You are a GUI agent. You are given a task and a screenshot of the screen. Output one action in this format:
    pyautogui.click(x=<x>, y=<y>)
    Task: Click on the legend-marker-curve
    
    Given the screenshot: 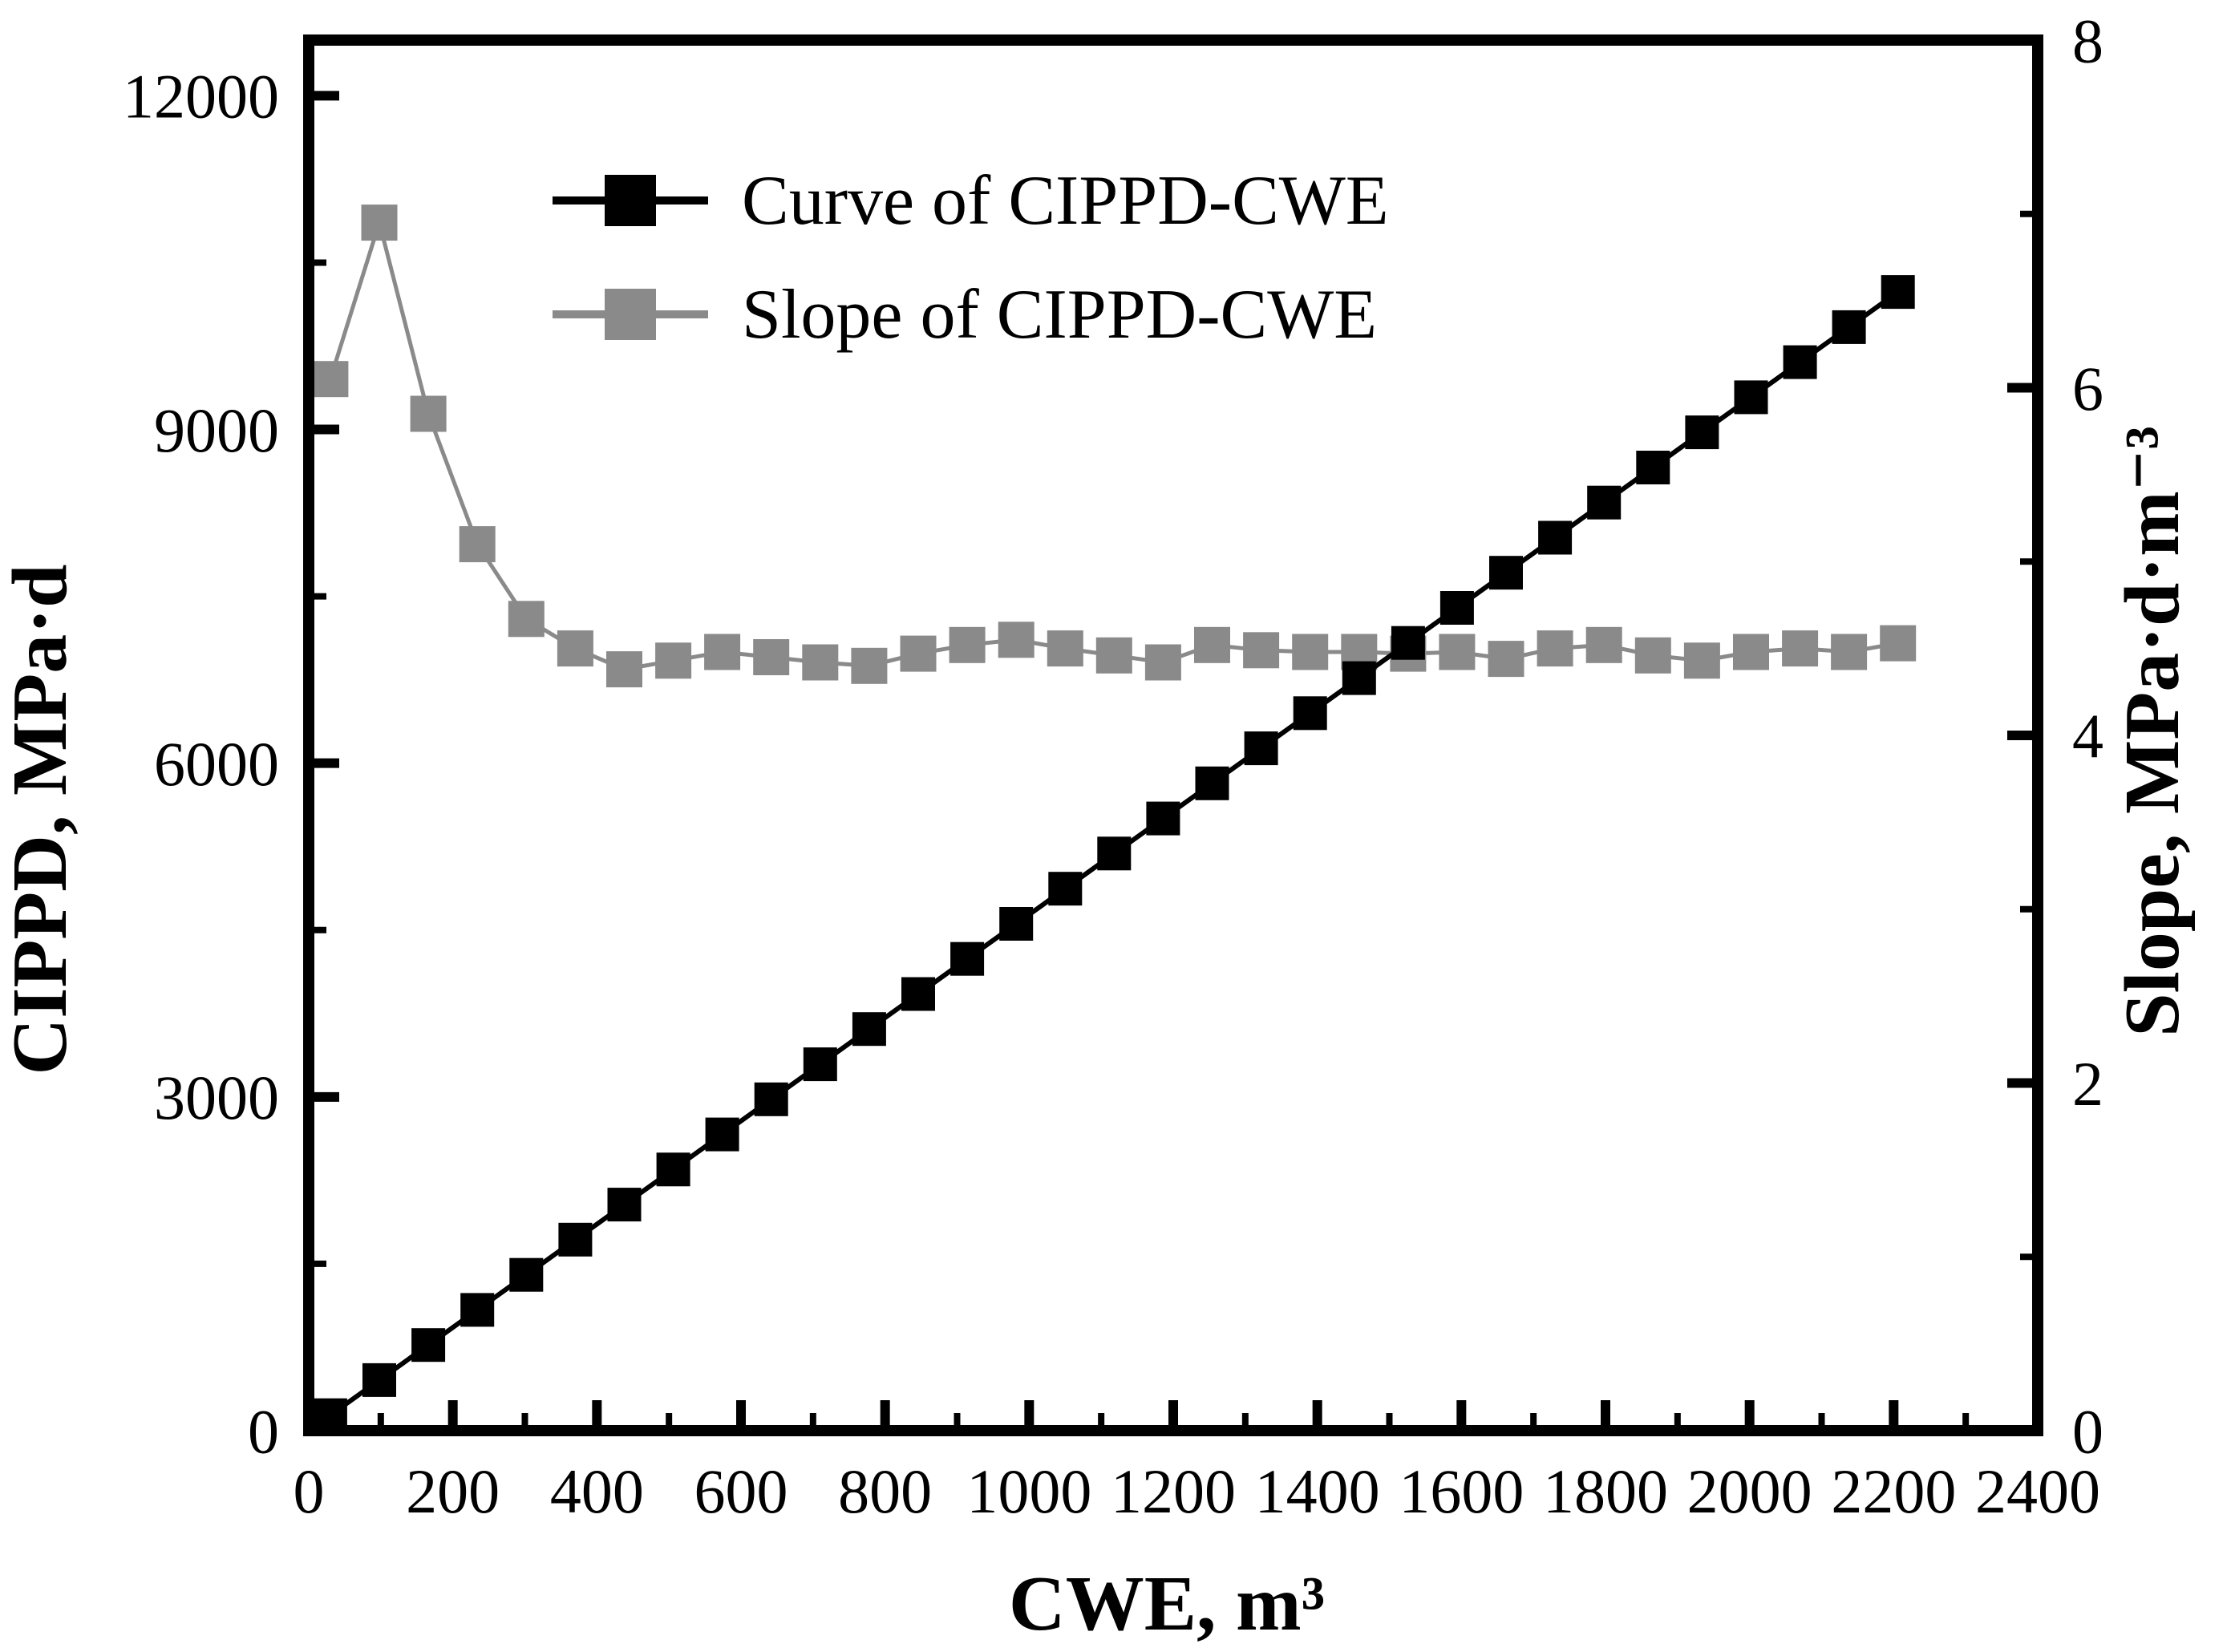 What is the action you would take?
    pyautogui.click(x=630, y=200)
    